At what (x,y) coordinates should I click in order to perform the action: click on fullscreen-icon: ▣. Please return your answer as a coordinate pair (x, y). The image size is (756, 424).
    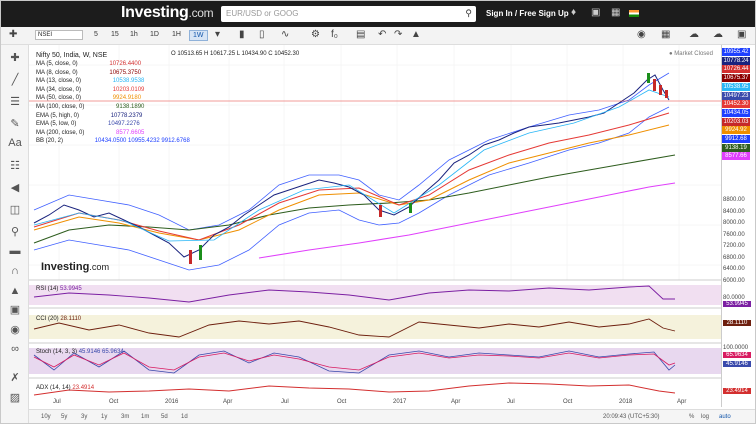
    Looking at the image, I should click on (742, 34).